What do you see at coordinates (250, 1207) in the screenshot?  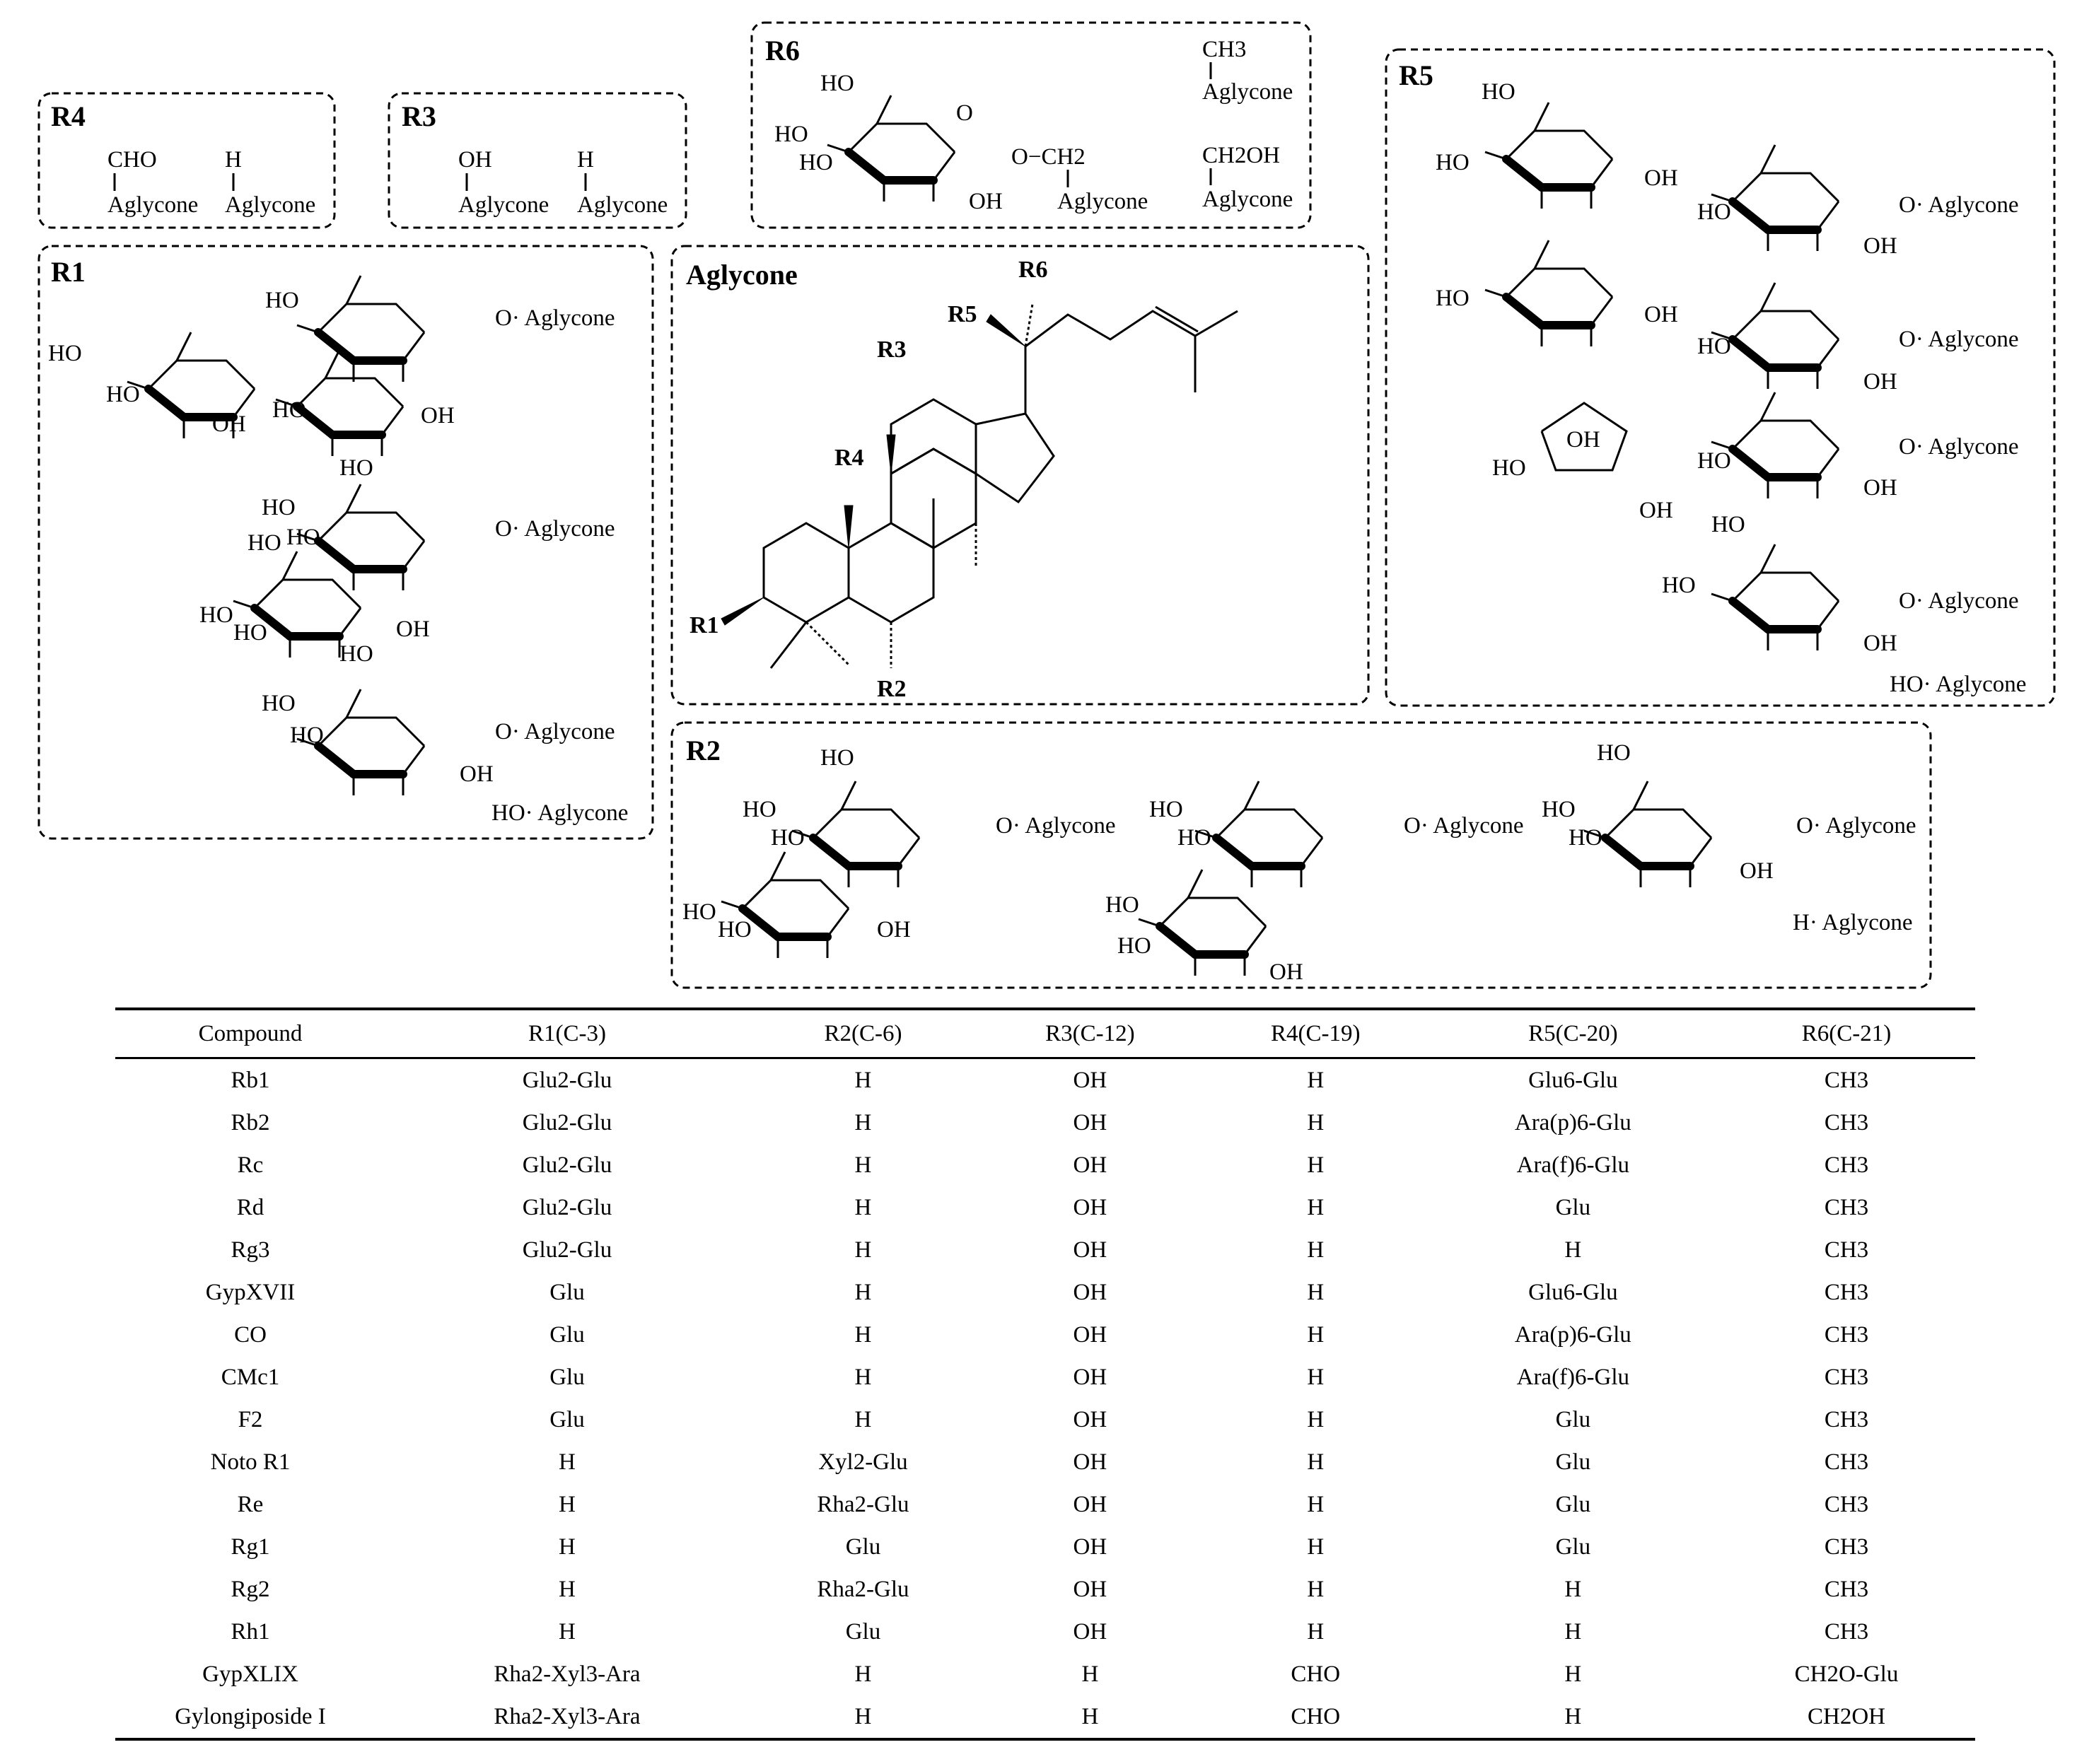 I see `compound-cell: Rd` at bounding box center [250, 1207].